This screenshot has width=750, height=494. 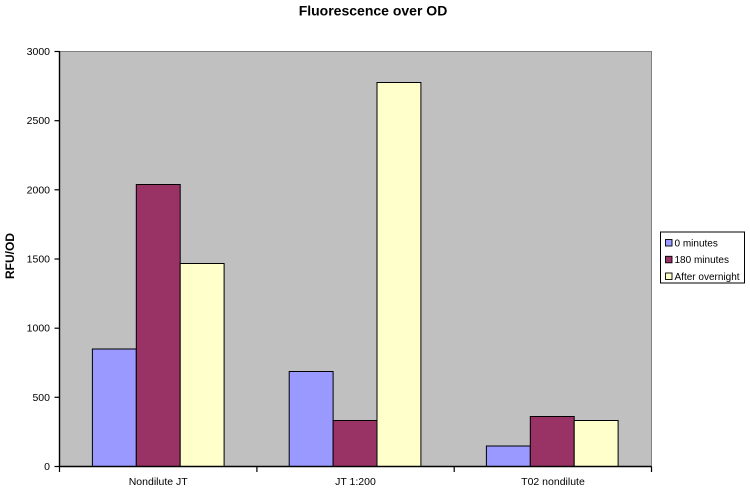 What do you see at coordinates (39, 190) in the screenshot?
I see `svg-text: 2000` at bounding box center [39, 190].